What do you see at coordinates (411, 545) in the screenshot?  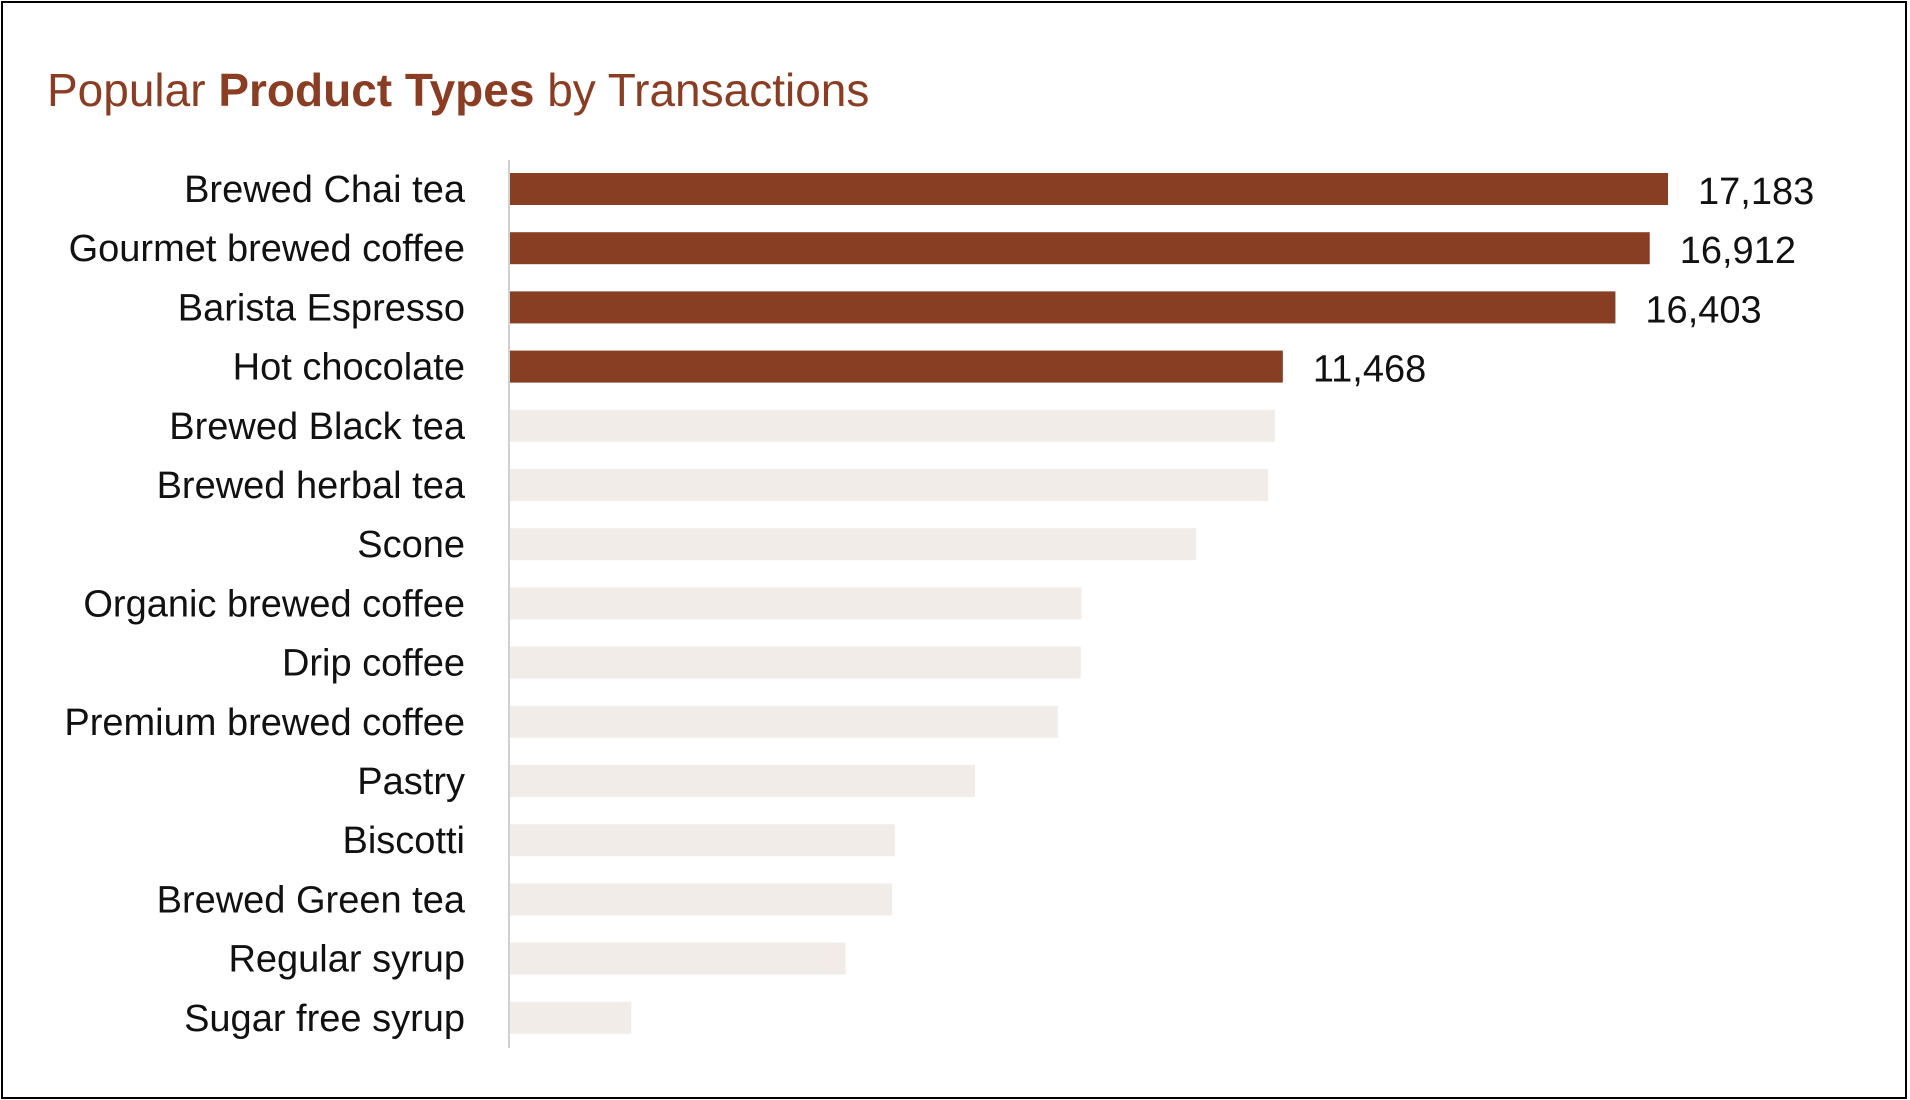 I see `category-label: Scone` at bounding box center [411, 545].